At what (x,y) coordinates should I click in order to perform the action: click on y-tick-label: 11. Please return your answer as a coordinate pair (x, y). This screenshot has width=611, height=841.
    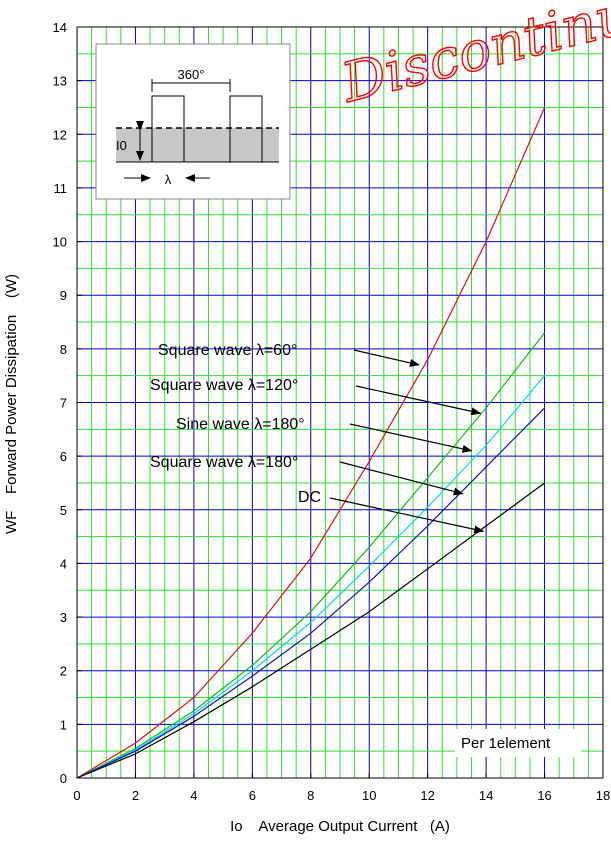
    Looking at the image, I should click on (61, 188).